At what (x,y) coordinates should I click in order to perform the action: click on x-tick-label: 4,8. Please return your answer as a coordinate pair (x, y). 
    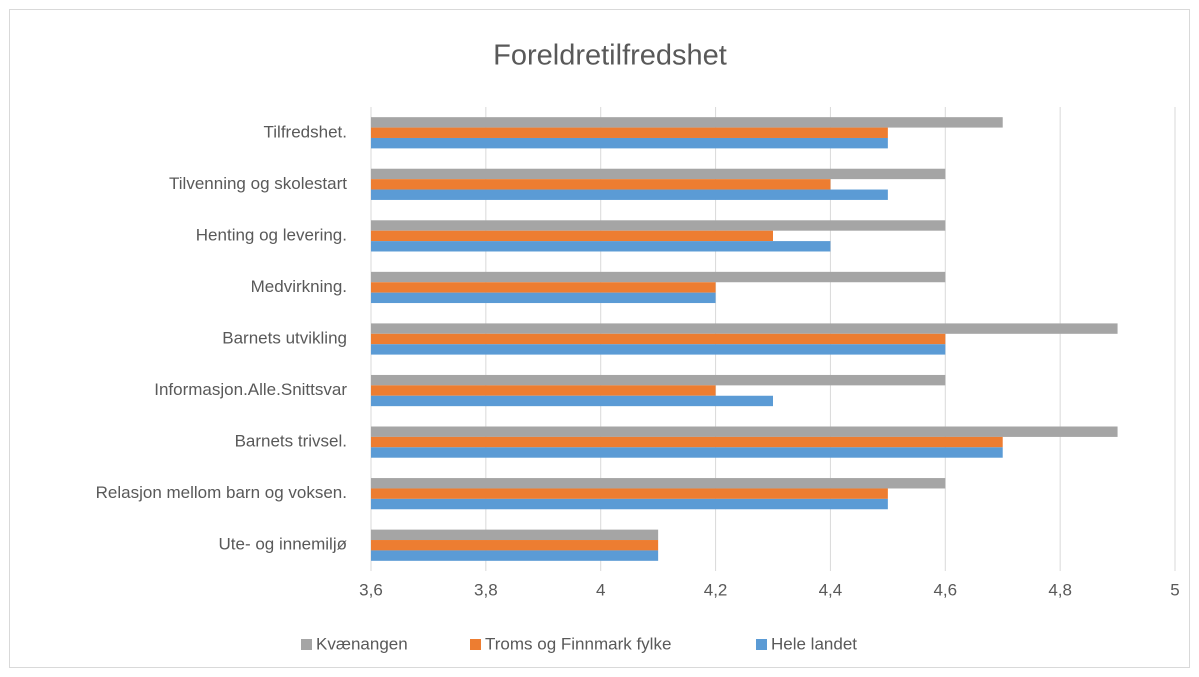
    Looking at the image, I should click on (1060, 589).